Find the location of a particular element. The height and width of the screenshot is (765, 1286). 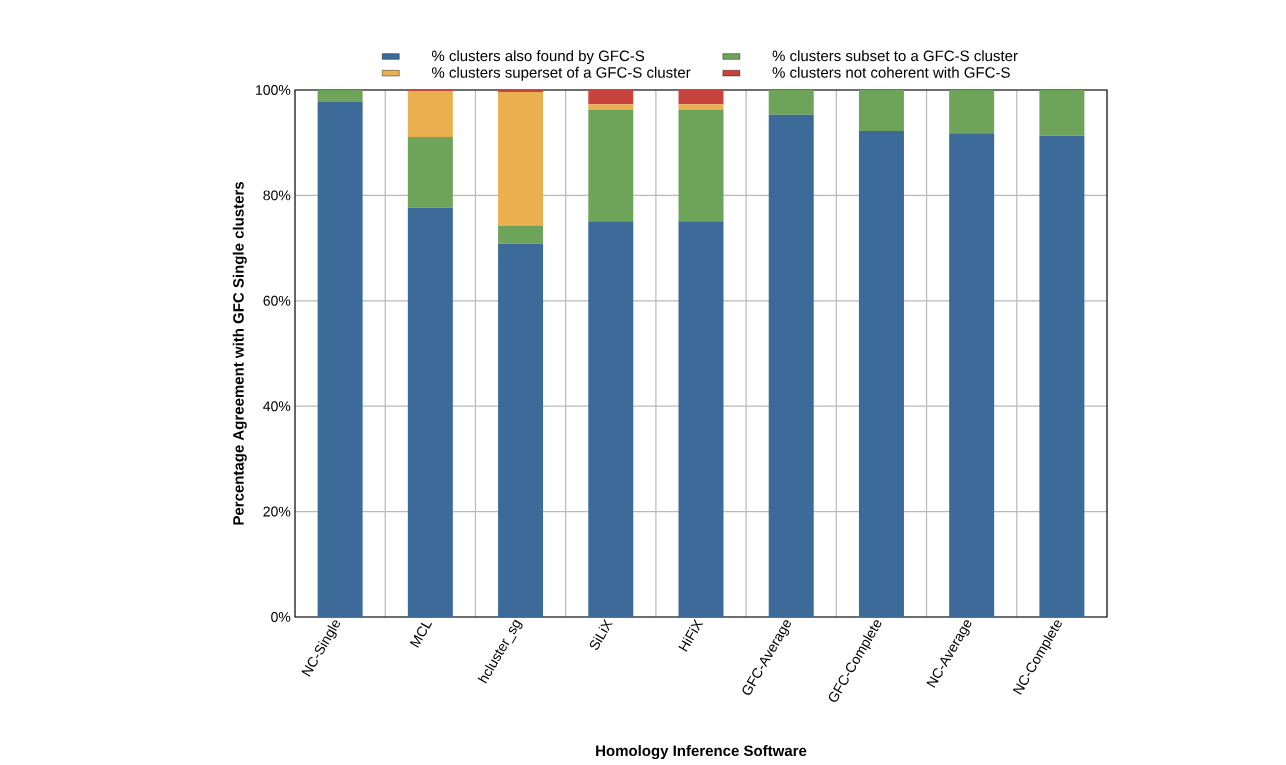

y-tick-label: 60% is located at coordinates (277, 300).